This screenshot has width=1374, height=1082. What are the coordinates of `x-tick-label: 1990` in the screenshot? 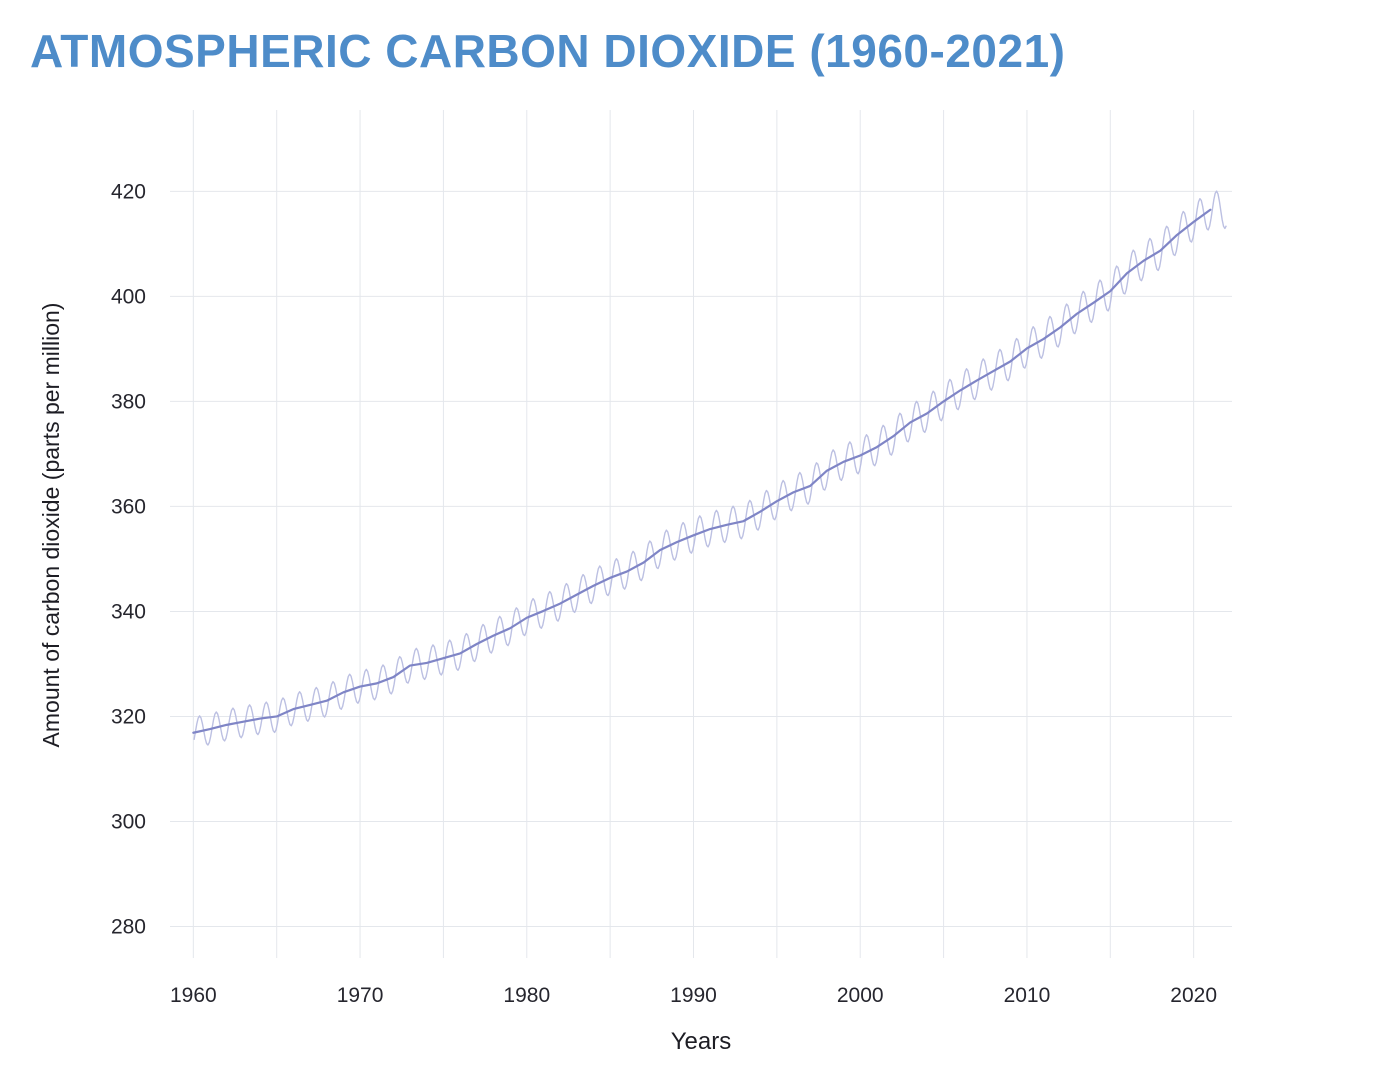 It's located at (693, 995).